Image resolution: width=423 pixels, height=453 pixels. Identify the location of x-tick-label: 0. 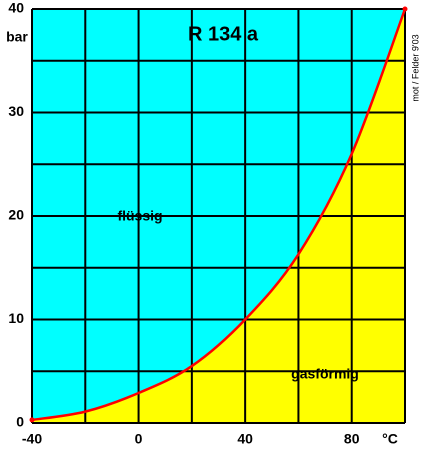
(139, 439).